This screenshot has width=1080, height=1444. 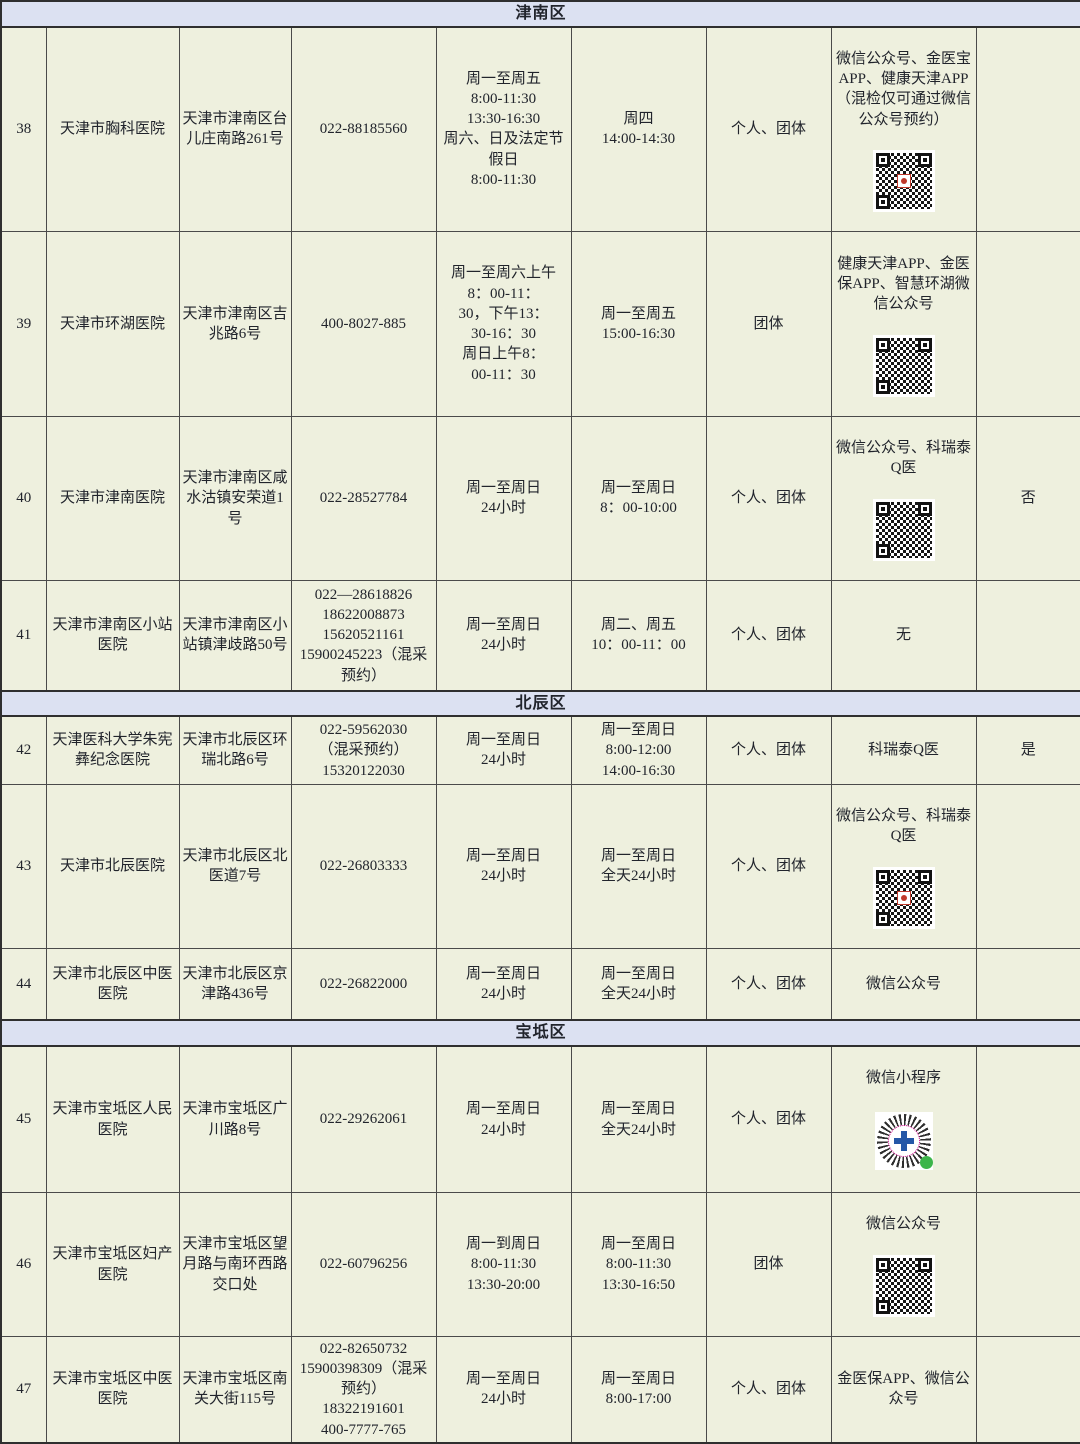 What do you see at coordinates (23, 866) in the screenshot?
I see `row-number: 43` at bounding box center [23, 866].